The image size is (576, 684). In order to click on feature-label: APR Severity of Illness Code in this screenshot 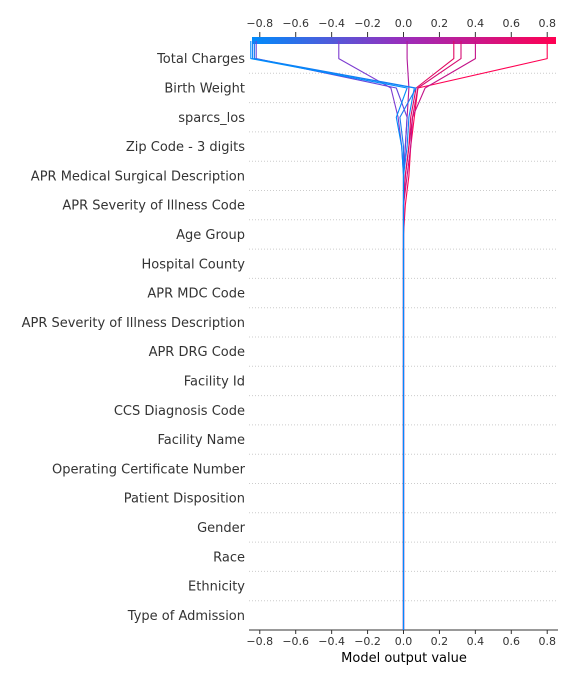, I will do `click(153, 206)`.